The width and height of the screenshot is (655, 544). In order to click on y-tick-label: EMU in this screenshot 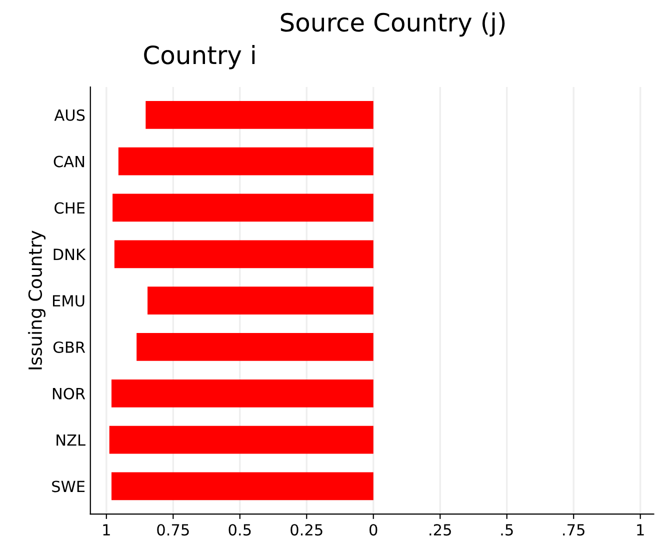, I will do `click(68, 301)`.